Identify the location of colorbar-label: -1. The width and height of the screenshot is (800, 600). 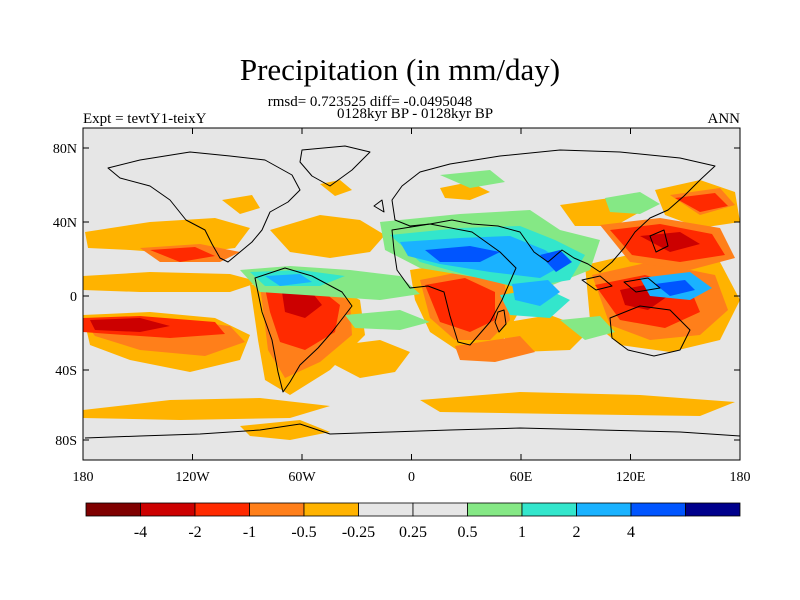
(249, 532).